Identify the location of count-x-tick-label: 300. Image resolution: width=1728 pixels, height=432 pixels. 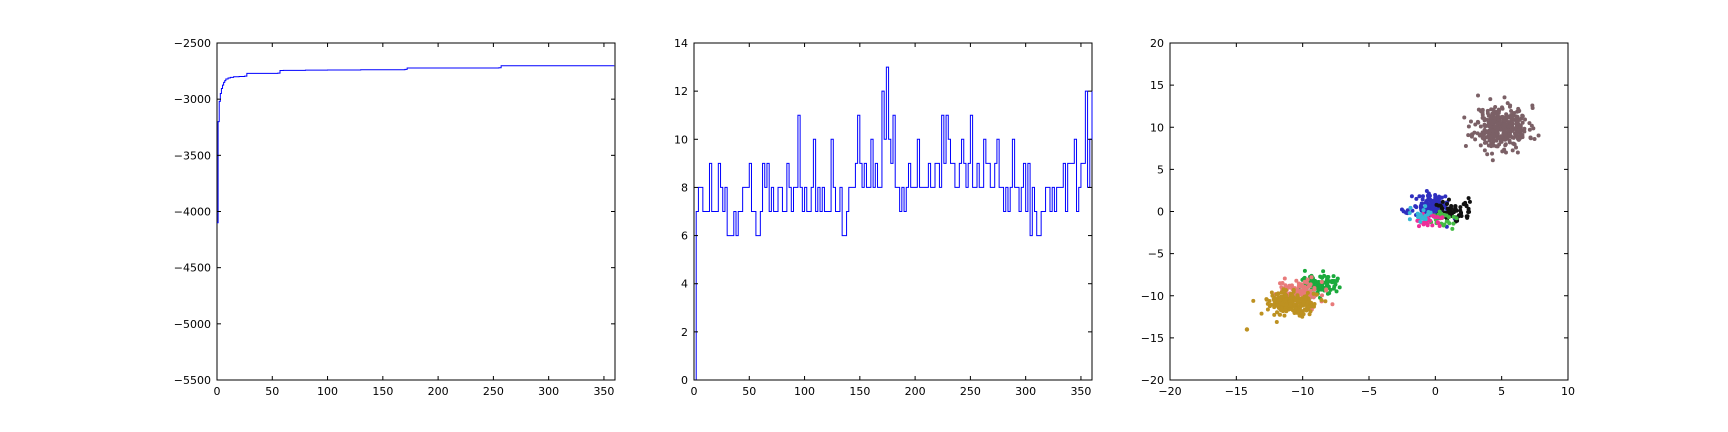
(1025, 391).